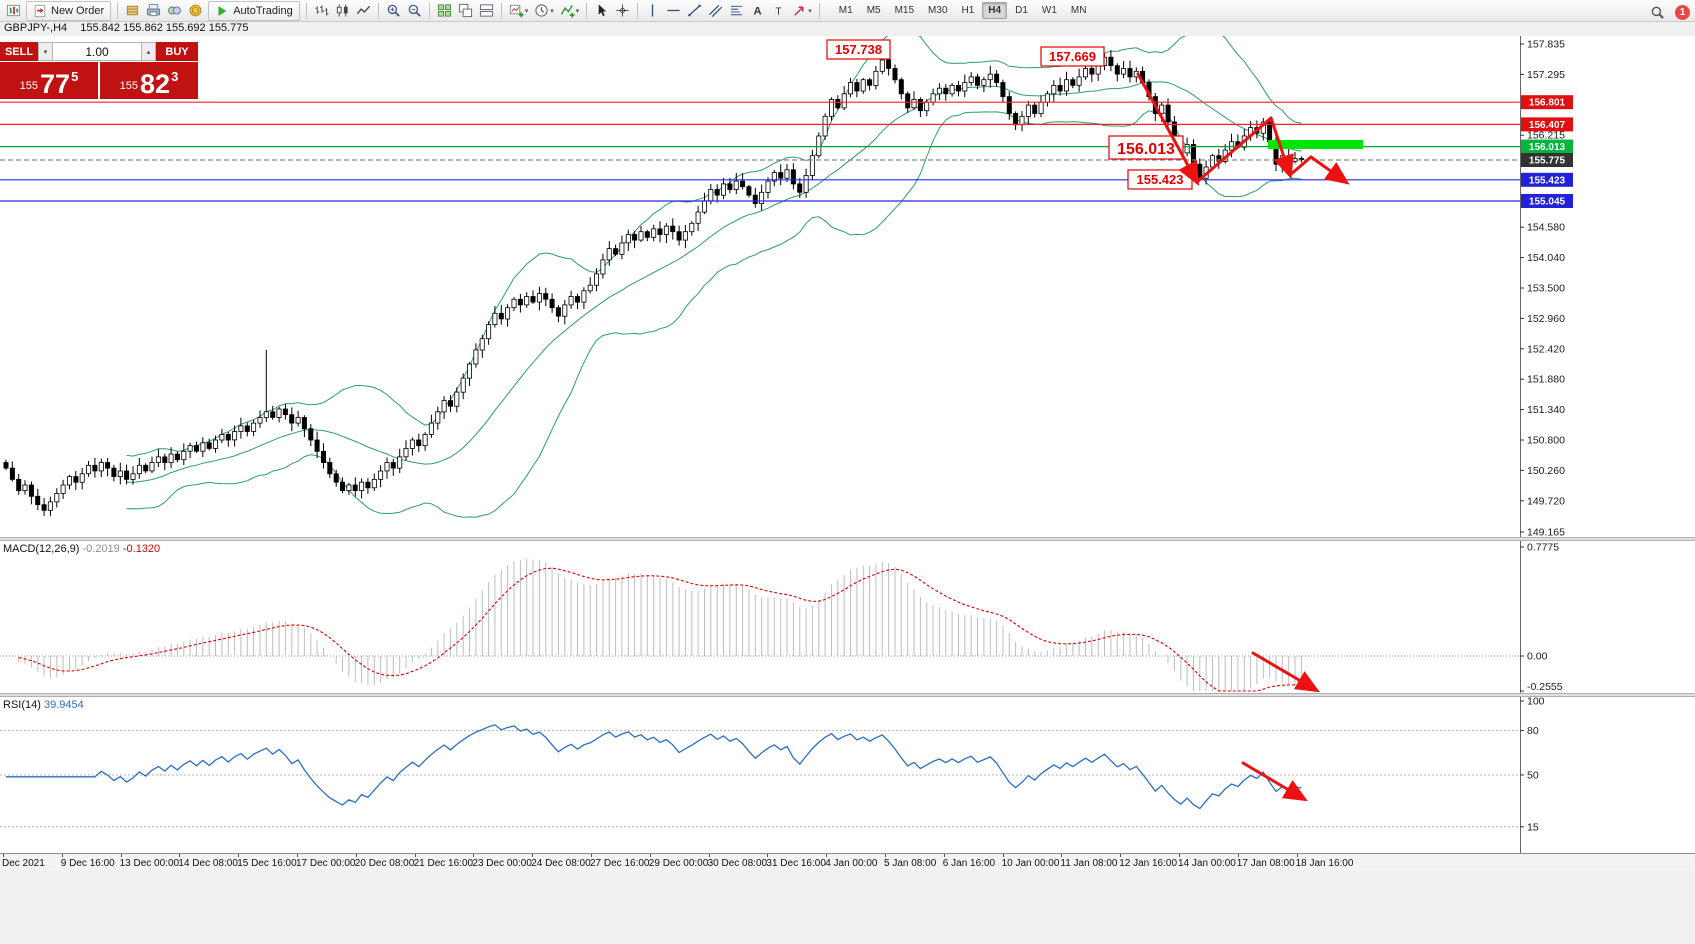 The width and height of the screenshot is (1695, 944). Describe the element at coordinates (1546, 75) in the screenshot. I see `svg-text: 157.295` at that location.